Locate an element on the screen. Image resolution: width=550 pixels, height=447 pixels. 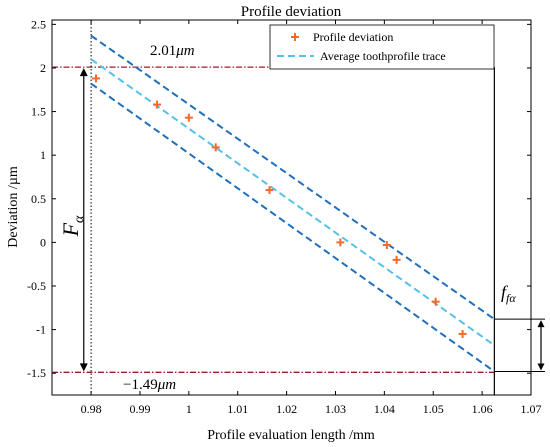
lower-value-annotation: −1.49μm is located at coordinates (149, 385).